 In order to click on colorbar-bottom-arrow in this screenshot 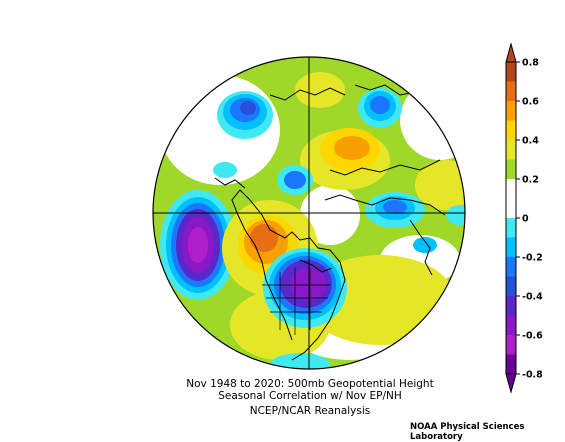, I will do `click(511, 383)`.